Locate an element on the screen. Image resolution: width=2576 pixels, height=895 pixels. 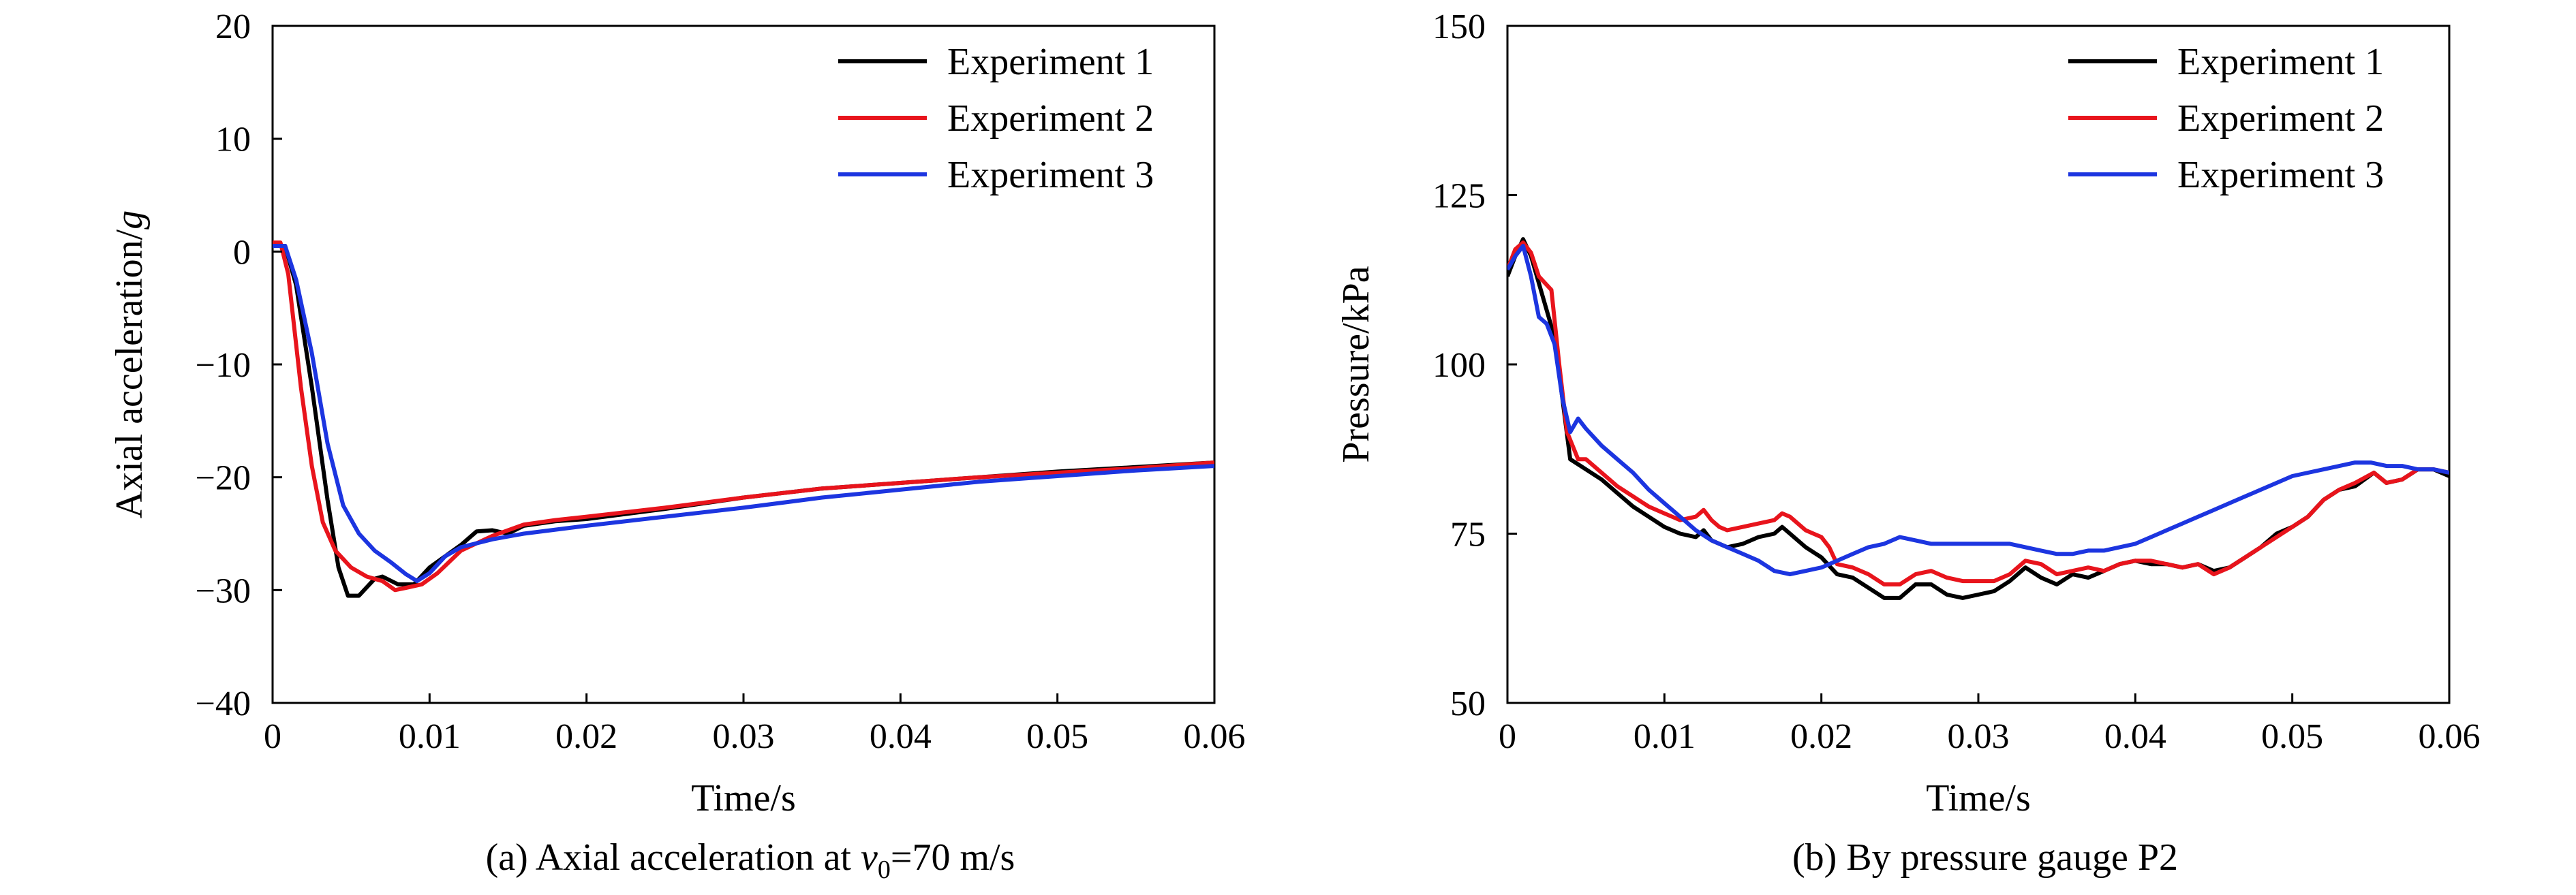
chart-a-x-tick-label: 0 is located at coordinates (272, 736).